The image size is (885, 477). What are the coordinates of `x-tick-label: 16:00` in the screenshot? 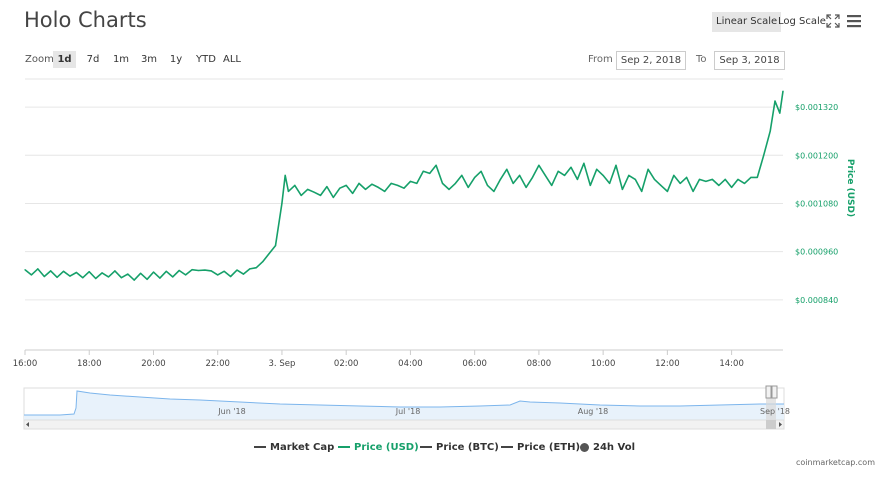 It's located at (25, 364).